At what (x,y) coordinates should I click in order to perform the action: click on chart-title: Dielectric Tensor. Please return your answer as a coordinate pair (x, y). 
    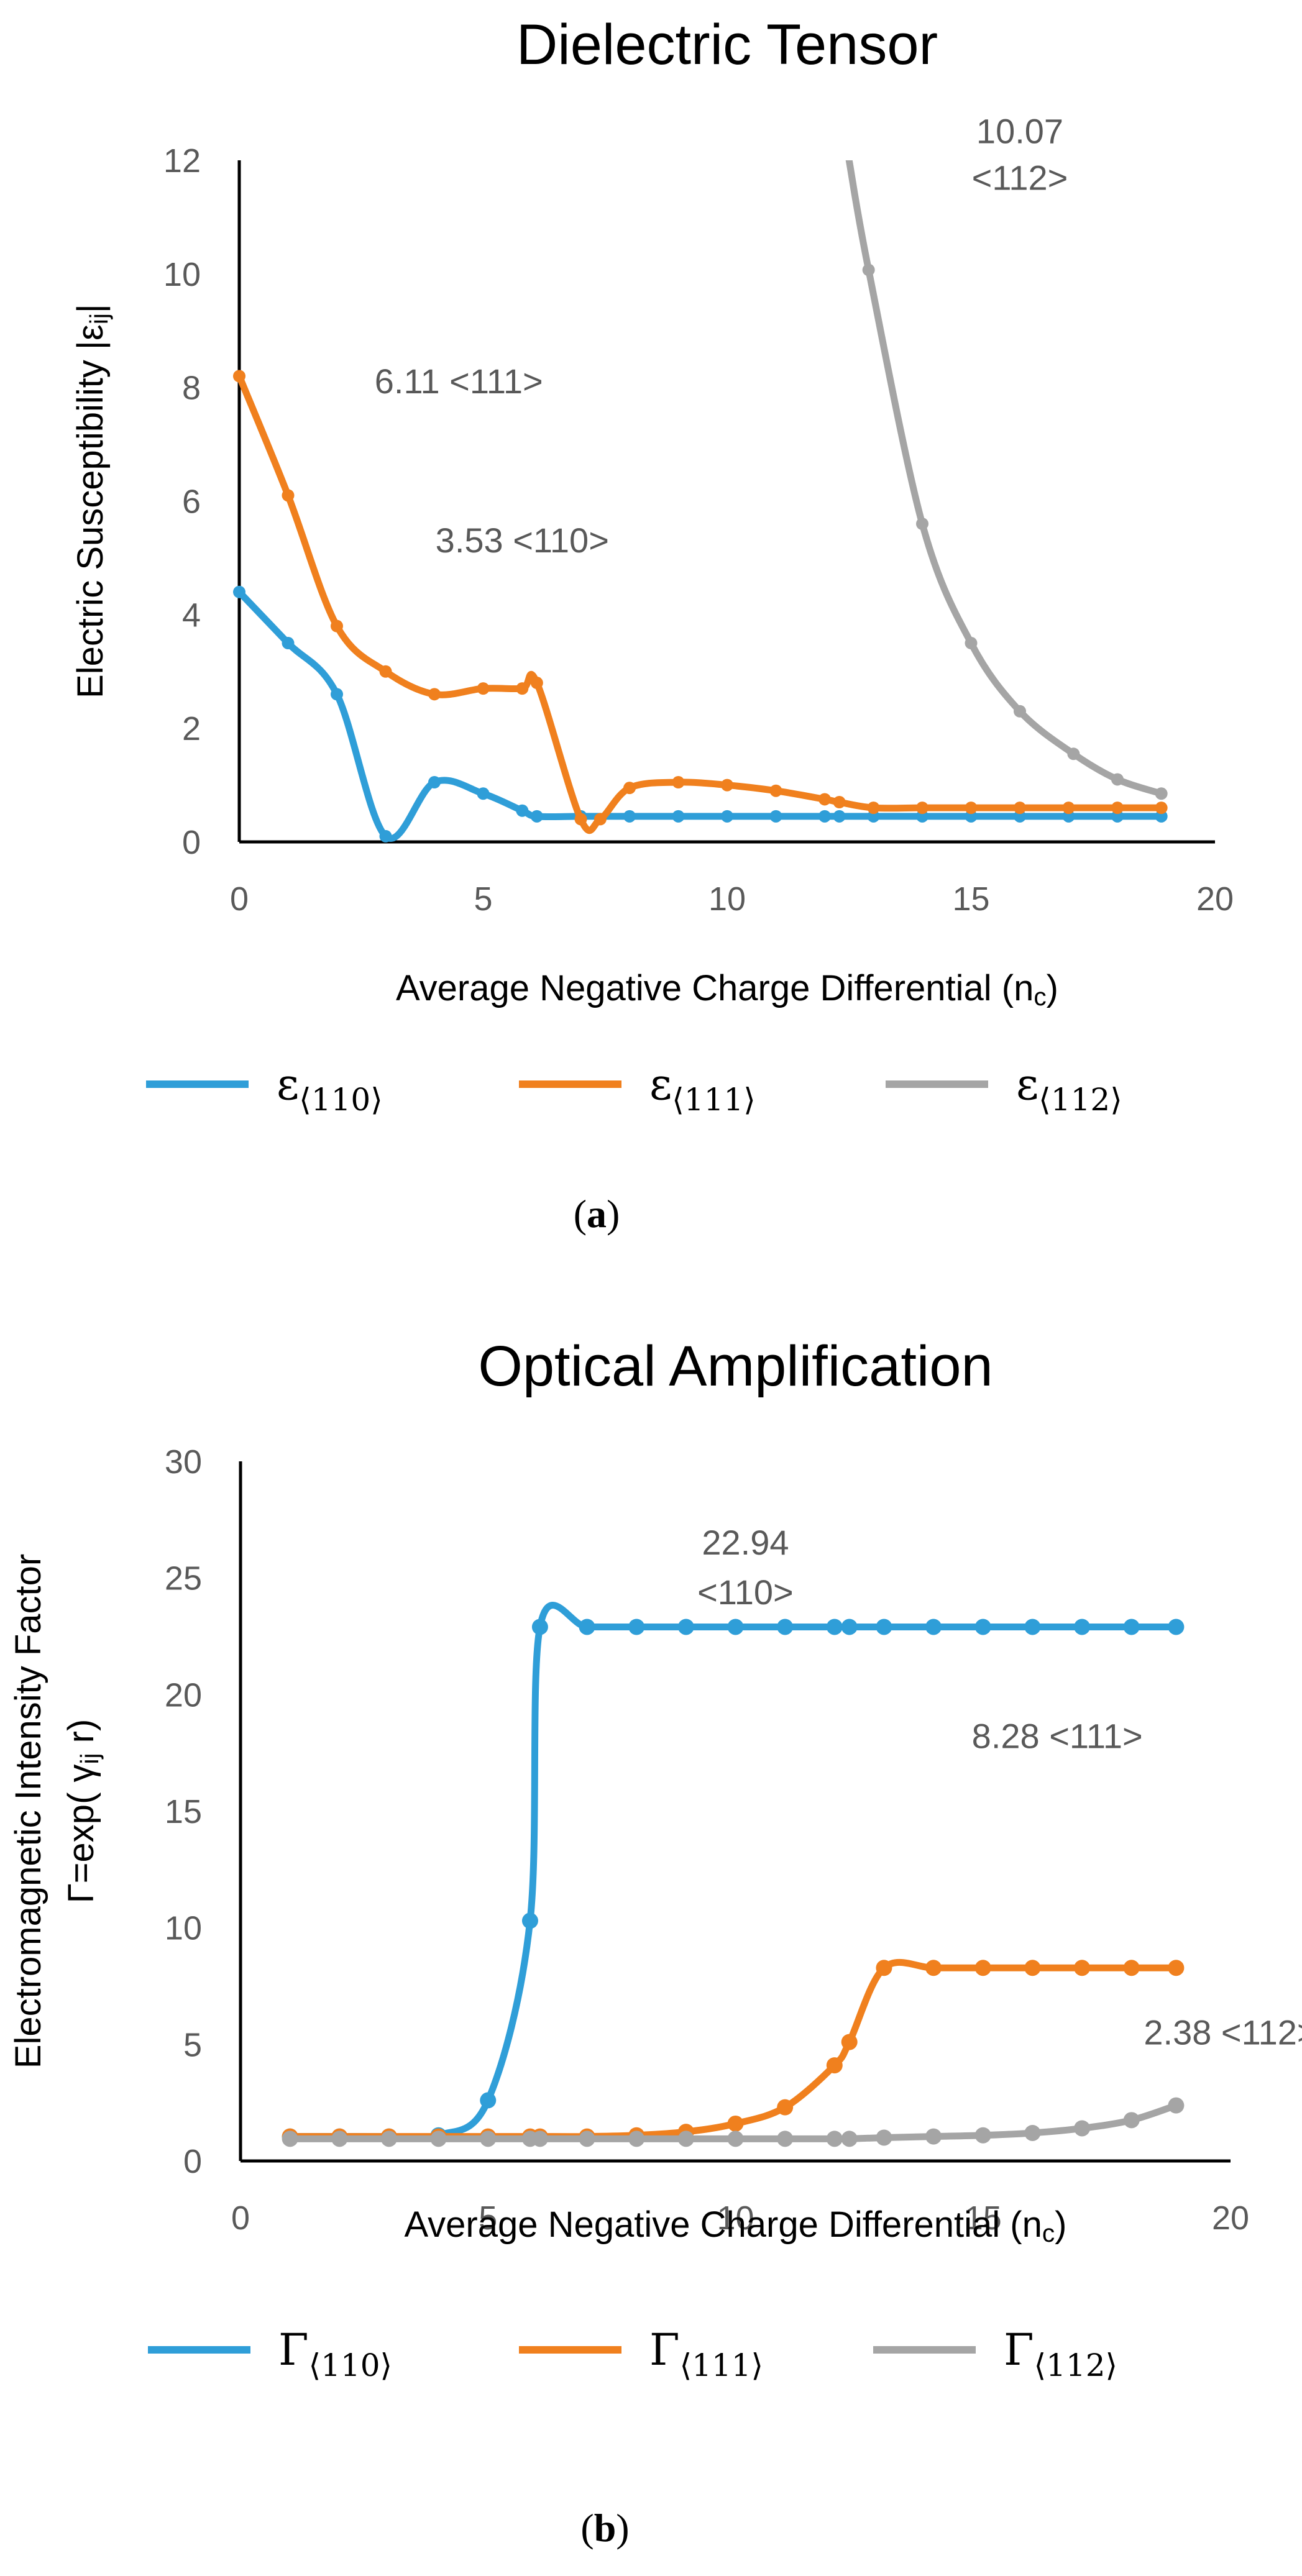
    Looking at the image, I should click on (727, 44).